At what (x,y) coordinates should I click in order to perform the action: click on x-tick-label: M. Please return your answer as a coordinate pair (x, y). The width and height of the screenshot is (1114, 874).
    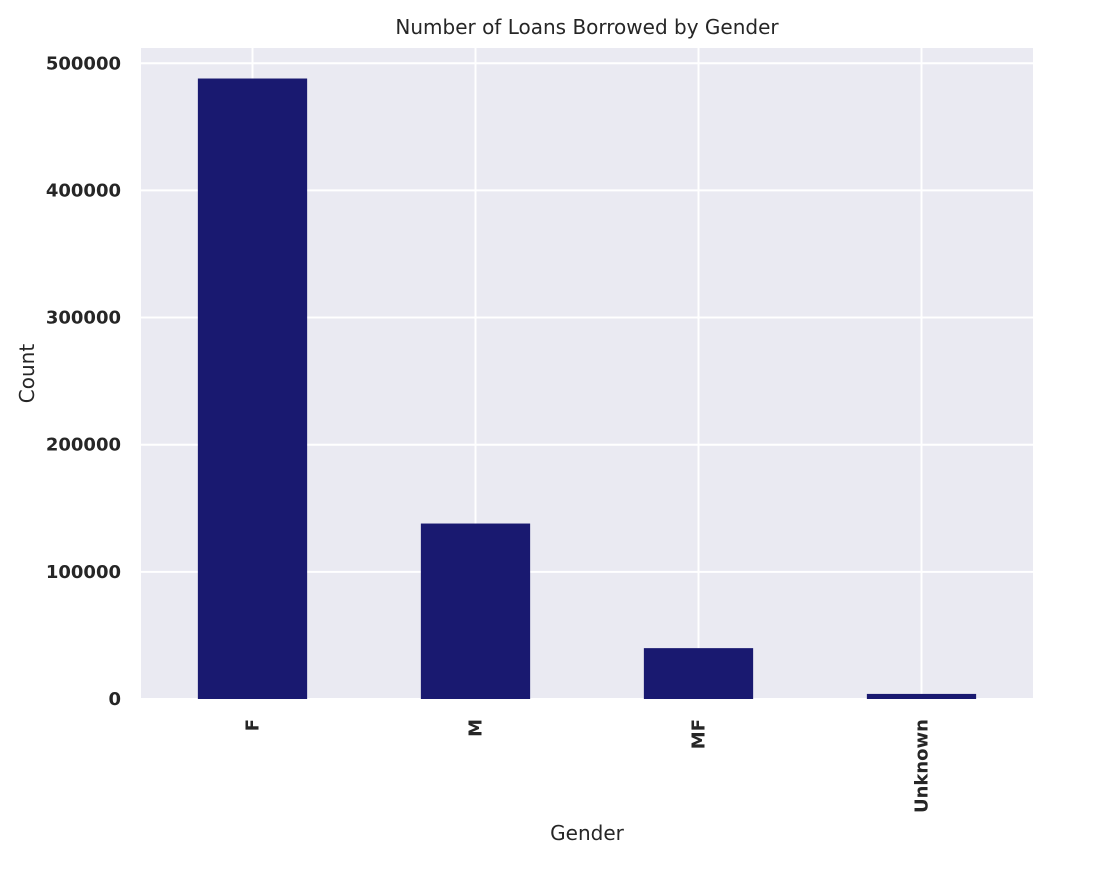
    Looking at the image, I should click on (476, 728).